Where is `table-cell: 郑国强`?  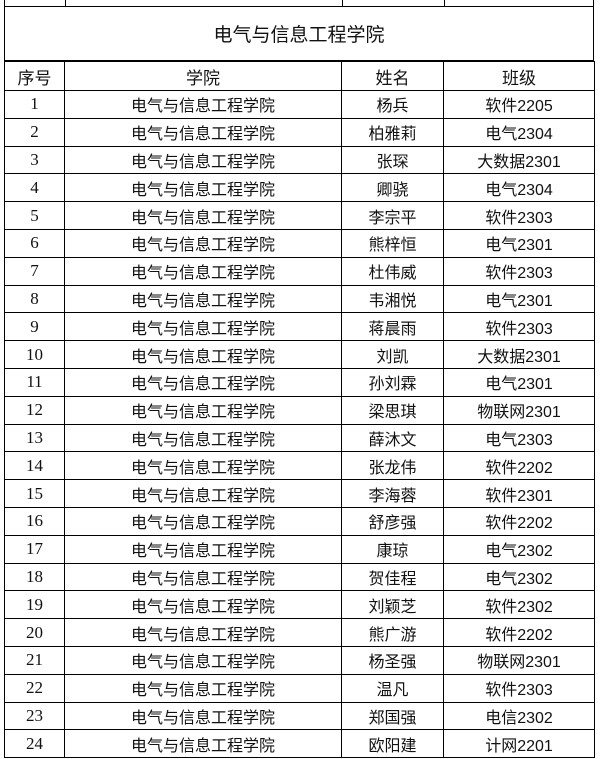
table-cell: 郑国强 is located at coordinates (392, 716).